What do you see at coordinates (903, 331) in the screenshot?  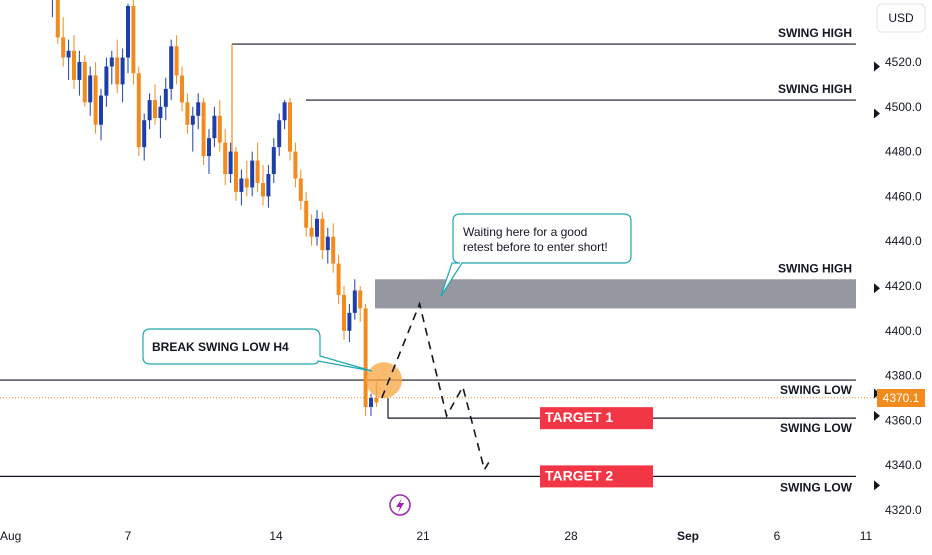 I see `y-tick-label: 4400.0` at bounding box center [903, 331].